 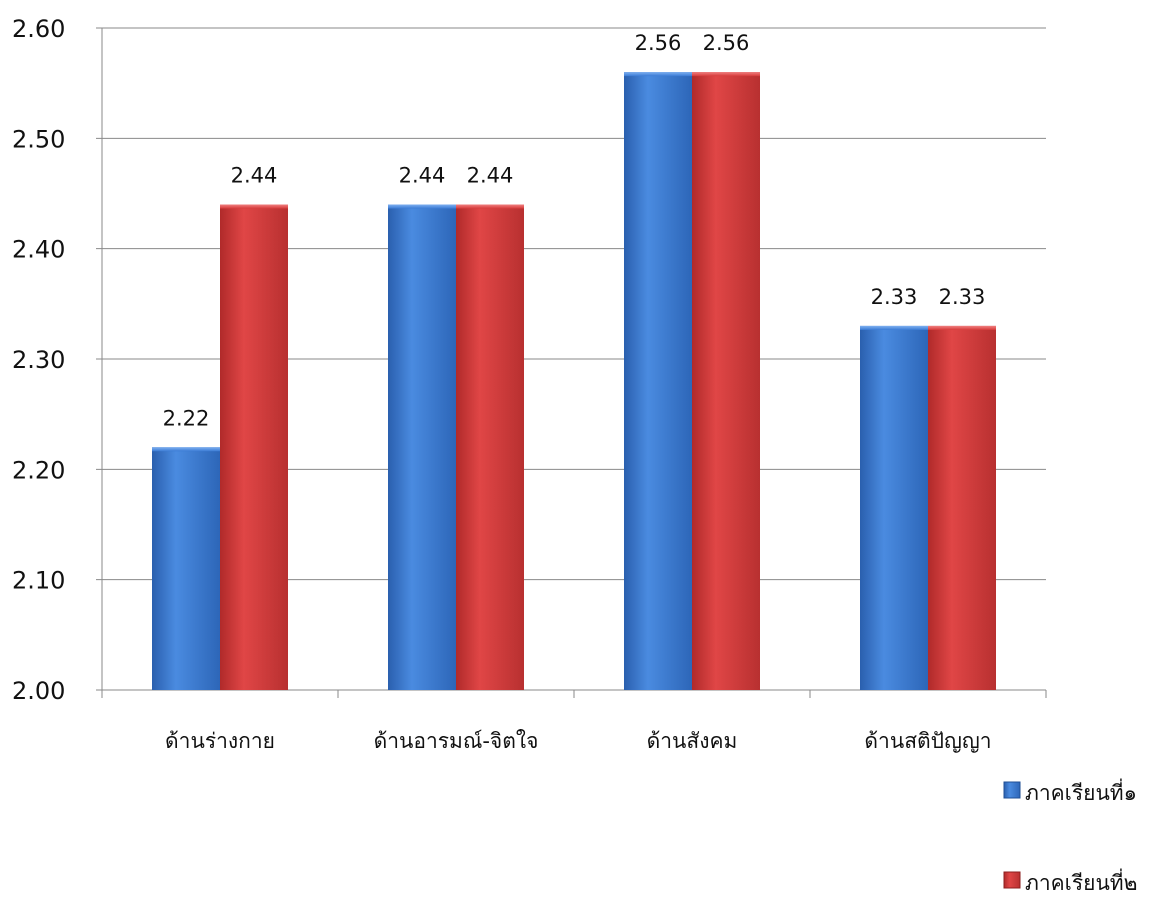 I want to click on legend-label: ภาคเรียนที่๒, so click(x=1081, y=881).